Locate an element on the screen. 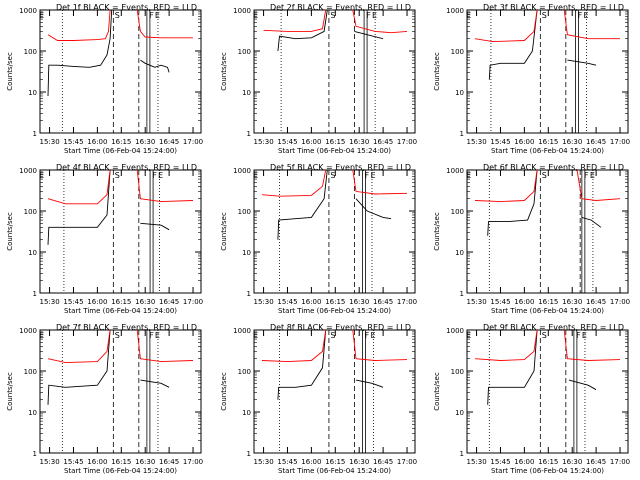 Image resolution: width=640 pixels, height=480 pixels. x-axis-label: Start Time (06-Feb-04 15:24:00) is located at coordinates (547, 311).